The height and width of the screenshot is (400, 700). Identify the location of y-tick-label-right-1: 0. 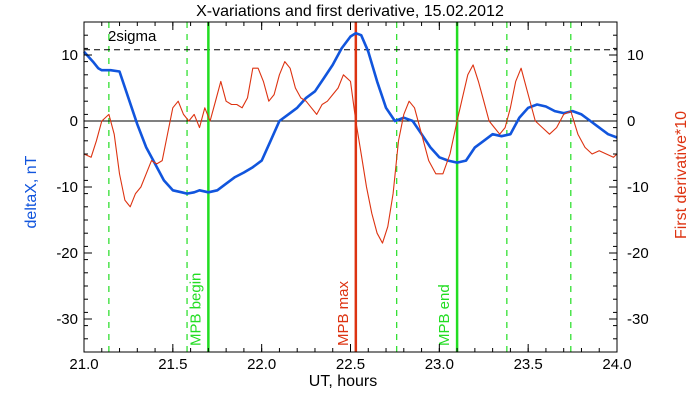
(631, 121).